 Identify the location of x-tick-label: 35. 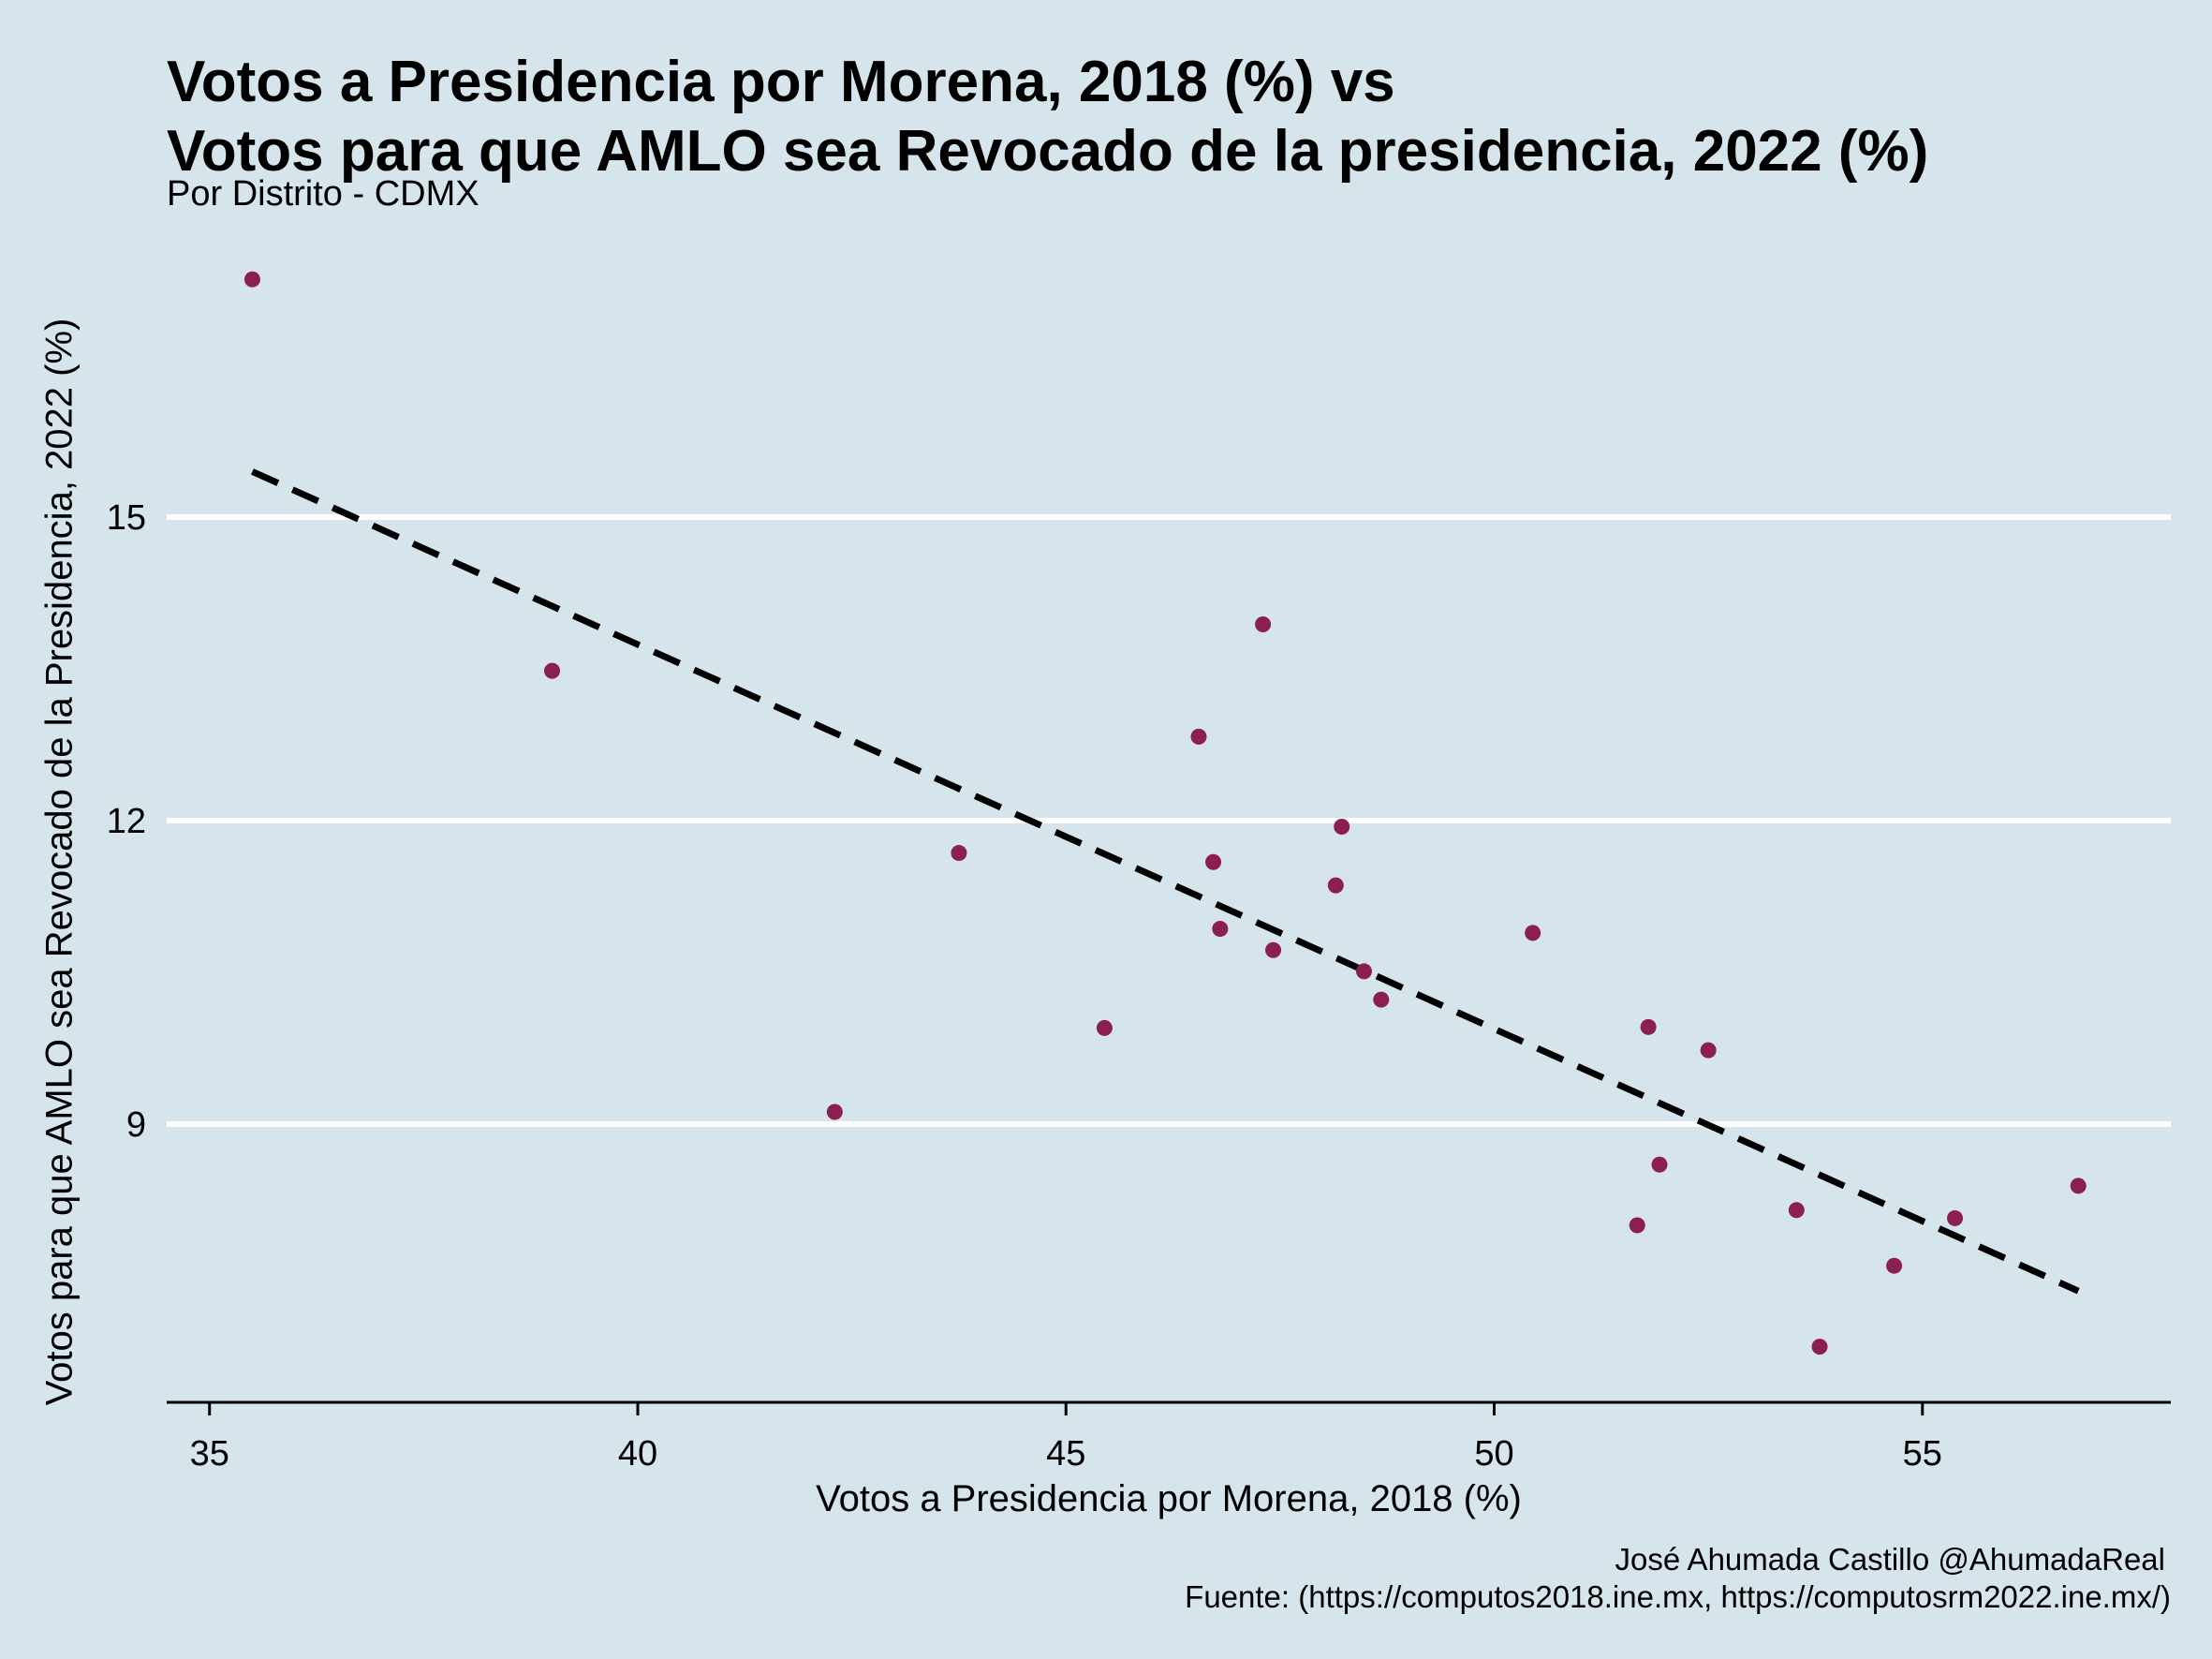
(209, 1454).